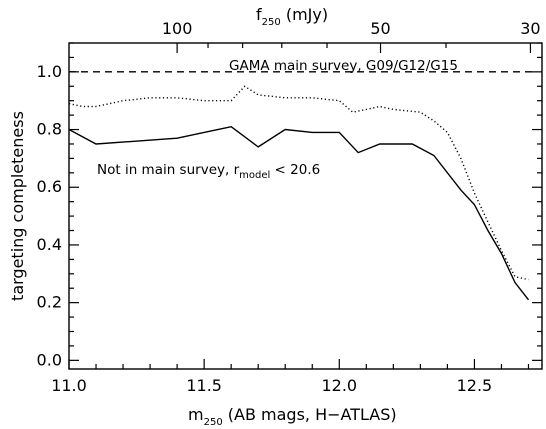  What do you see at coordinates (271, 22) in the screenshot?
I see `top-axis-title-sub: 250` at bounding box center [271, 22].